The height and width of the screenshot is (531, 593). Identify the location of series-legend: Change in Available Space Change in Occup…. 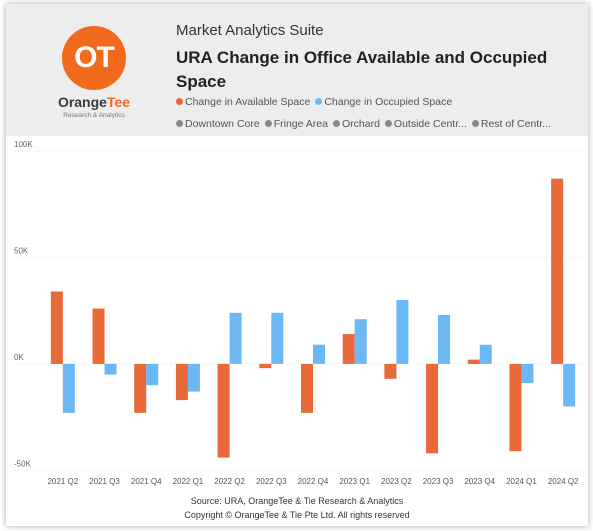
(316, 102).